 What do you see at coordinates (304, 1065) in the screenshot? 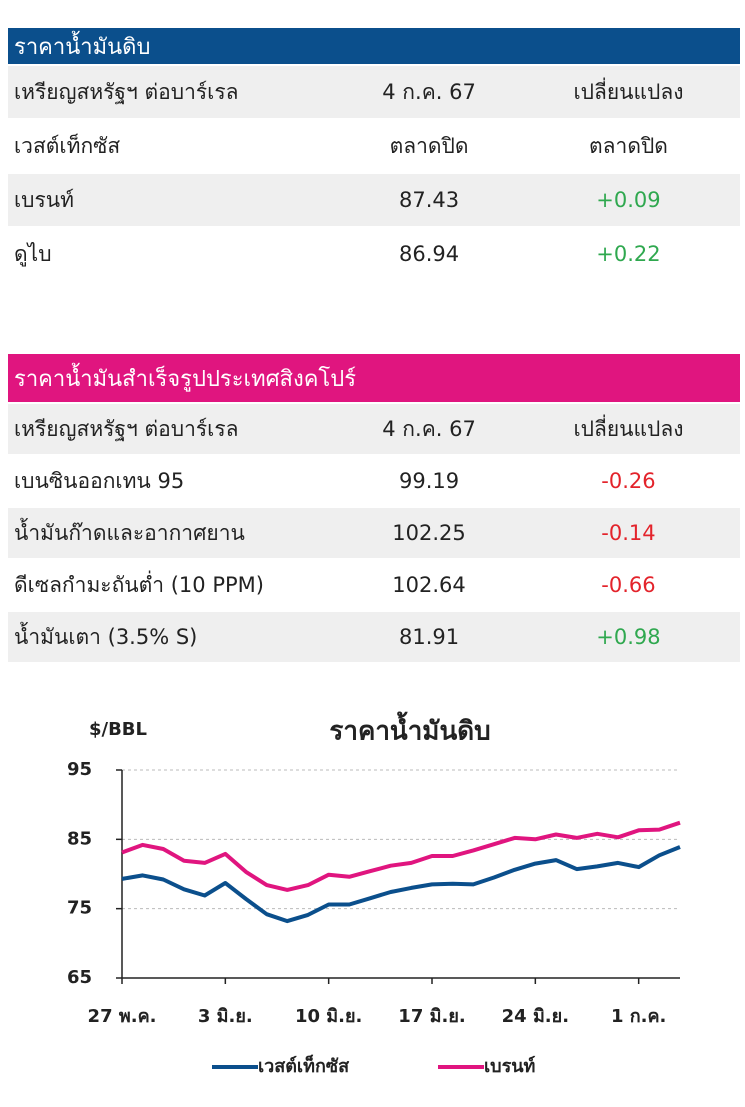
I see `legend-label: เวสต์เท็กซัส` at bounding box center [304, 1065].